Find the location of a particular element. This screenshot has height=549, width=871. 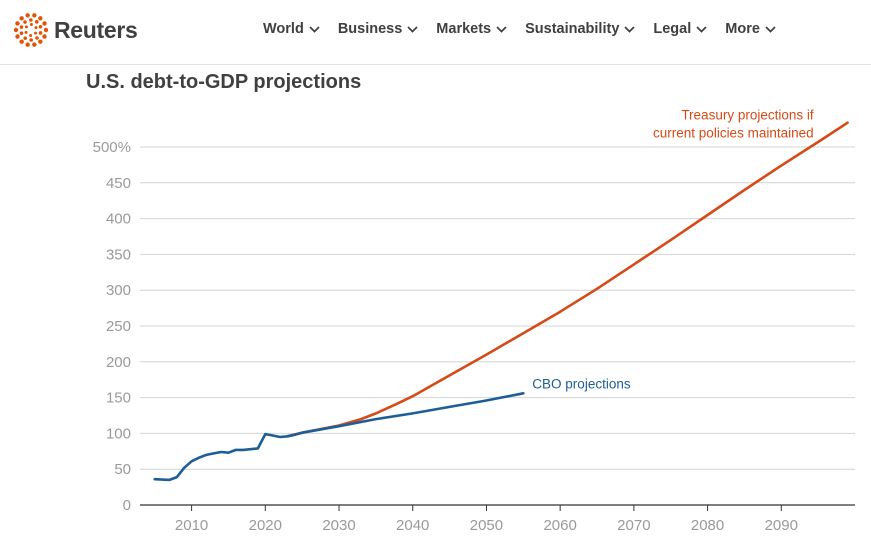

reuters-logo: Reuters is located at coordinates (76, 30).